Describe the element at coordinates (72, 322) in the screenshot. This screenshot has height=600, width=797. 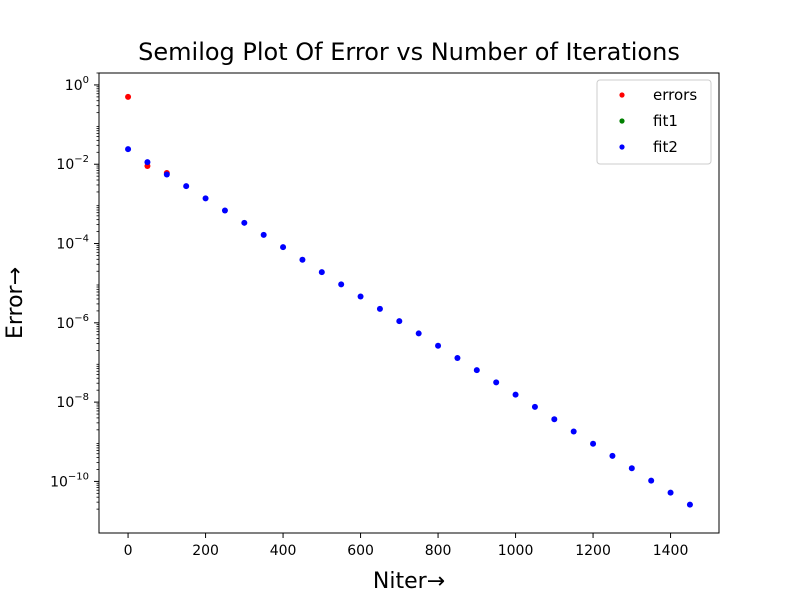
I see `y-tick-label: 10⁻⁶` at that location.